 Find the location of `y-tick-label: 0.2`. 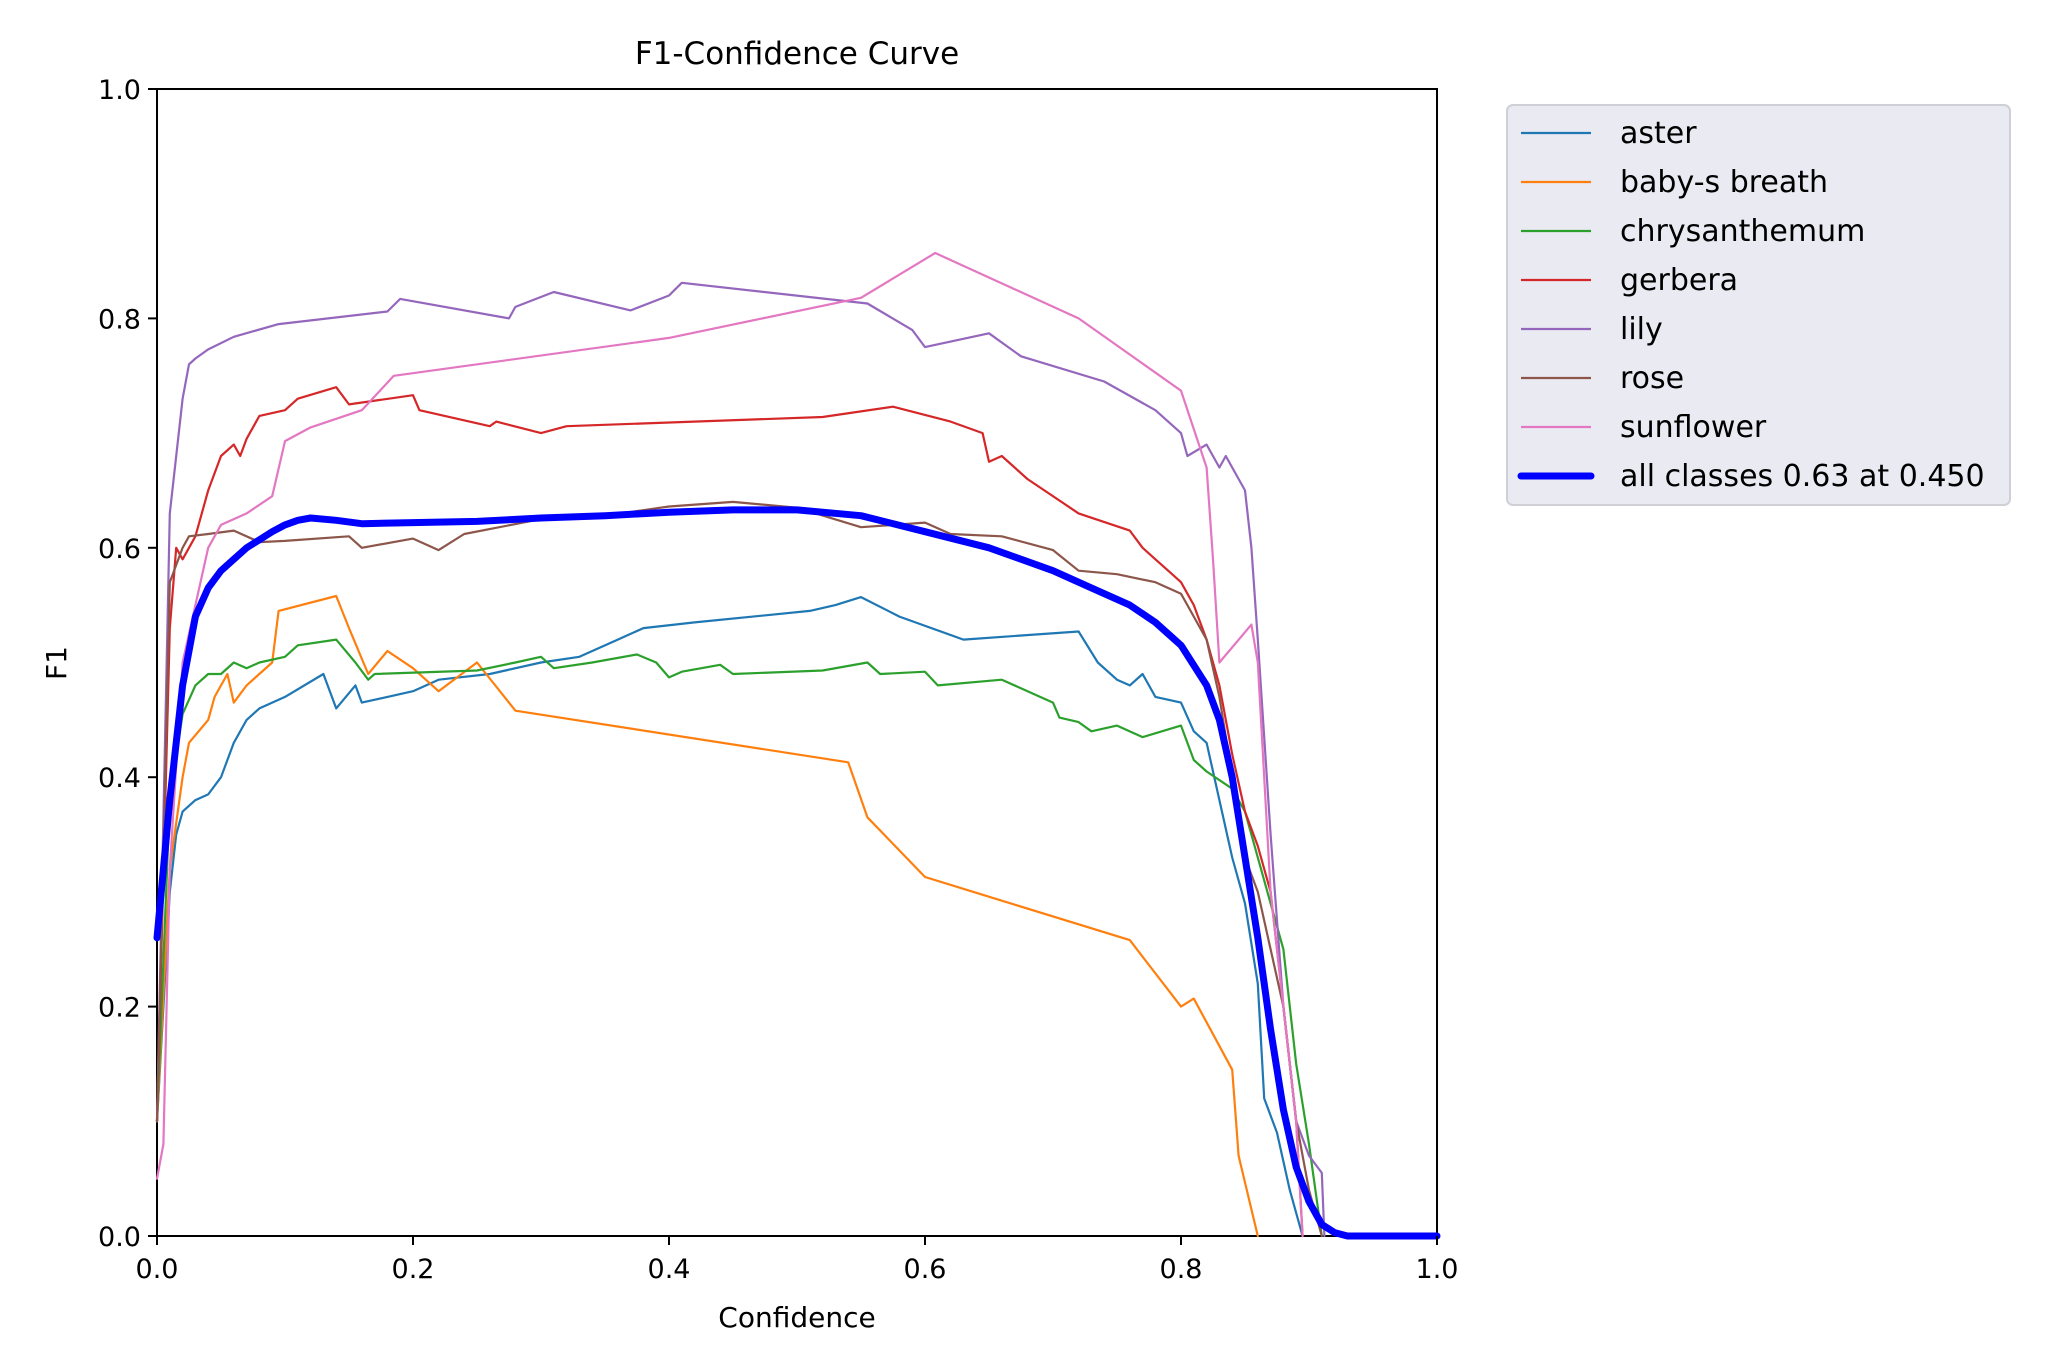

y-tick-label: 0.2 is located at coordinates (119, 1008).